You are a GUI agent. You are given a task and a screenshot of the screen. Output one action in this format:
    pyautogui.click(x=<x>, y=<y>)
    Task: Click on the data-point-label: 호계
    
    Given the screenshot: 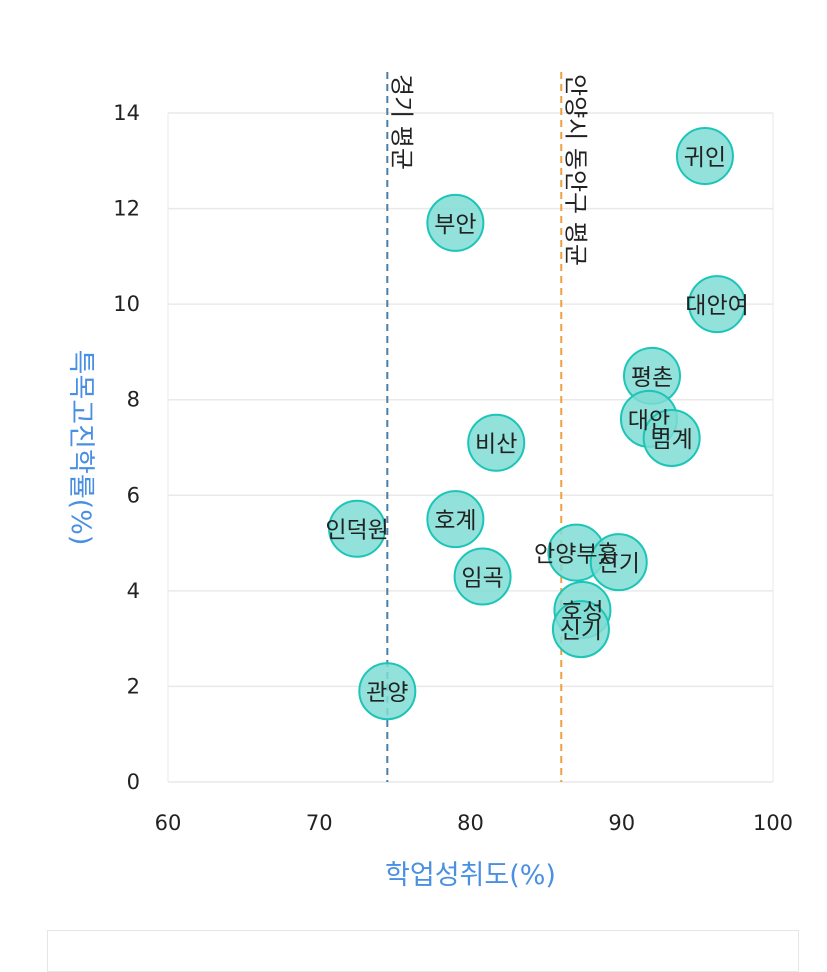 What is the action you would take?
    pyautogui.click(x=455, y=521)
    